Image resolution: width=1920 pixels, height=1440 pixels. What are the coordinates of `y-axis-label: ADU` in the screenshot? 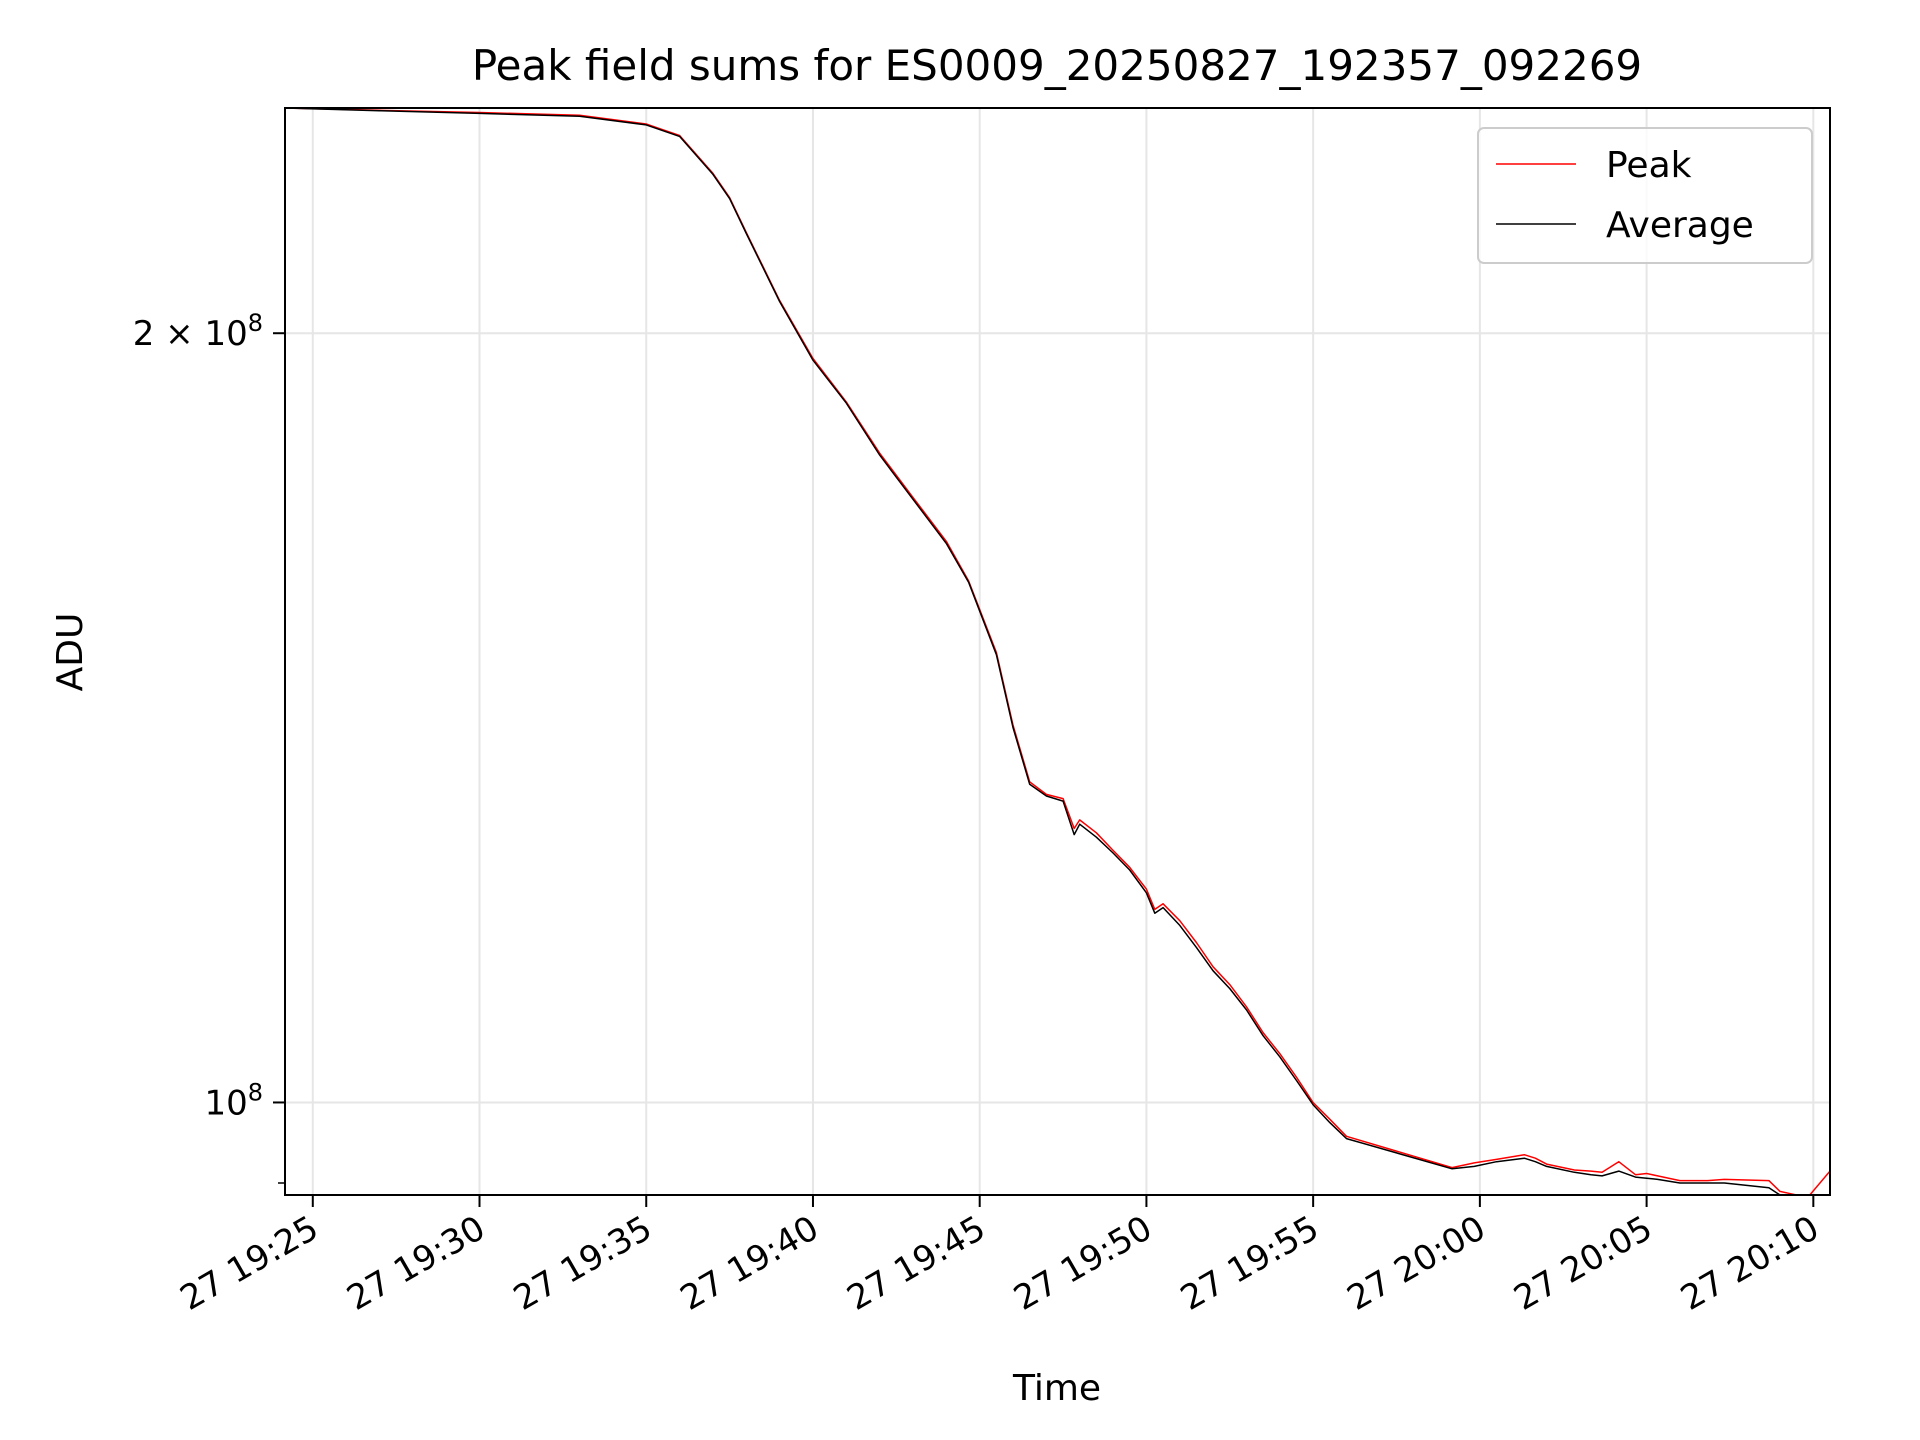 It's located at (70, 652).